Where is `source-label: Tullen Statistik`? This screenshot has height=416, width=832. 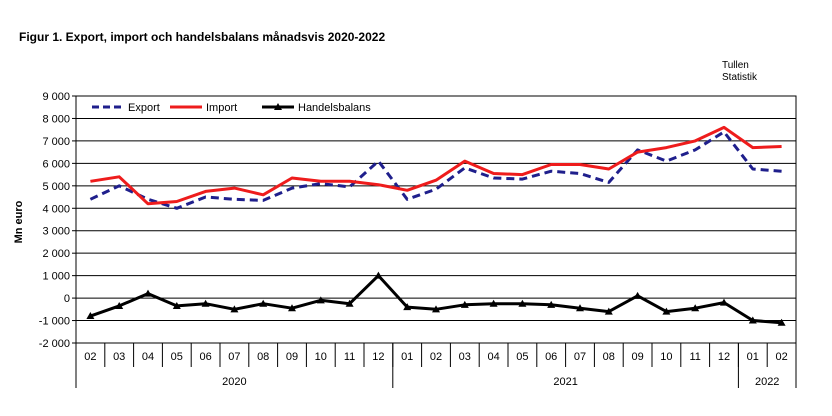
source-label: Tullen Statistik is located at coordinates (739, 72).